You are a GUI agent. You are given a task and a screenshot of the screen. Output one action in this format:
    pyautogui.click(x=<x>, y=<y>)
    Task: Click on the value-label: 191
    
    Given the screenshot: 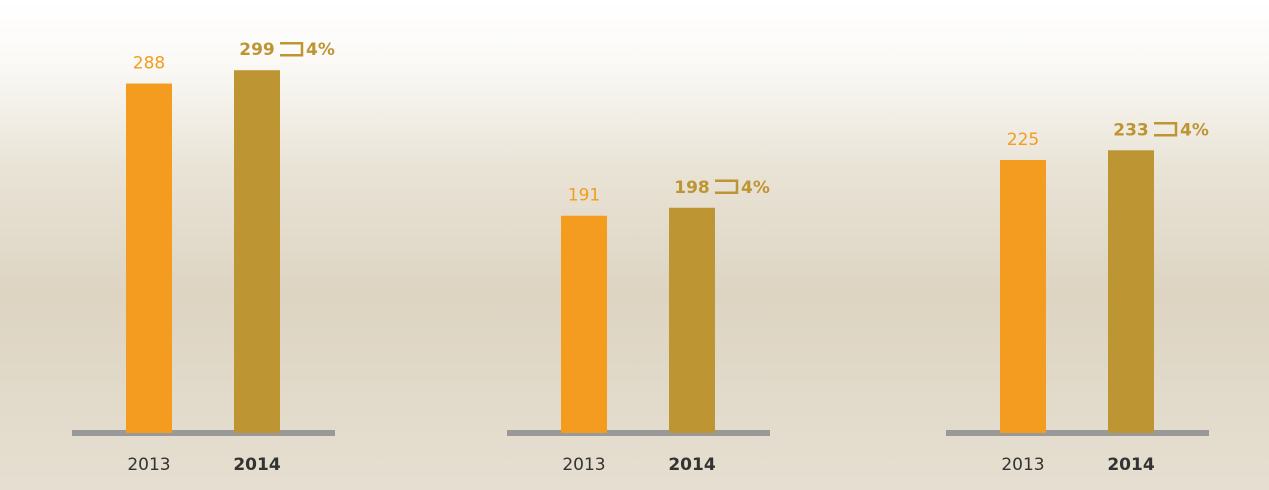 What is the action you would take?
    pyautogui.click(x=584, y=196)
    